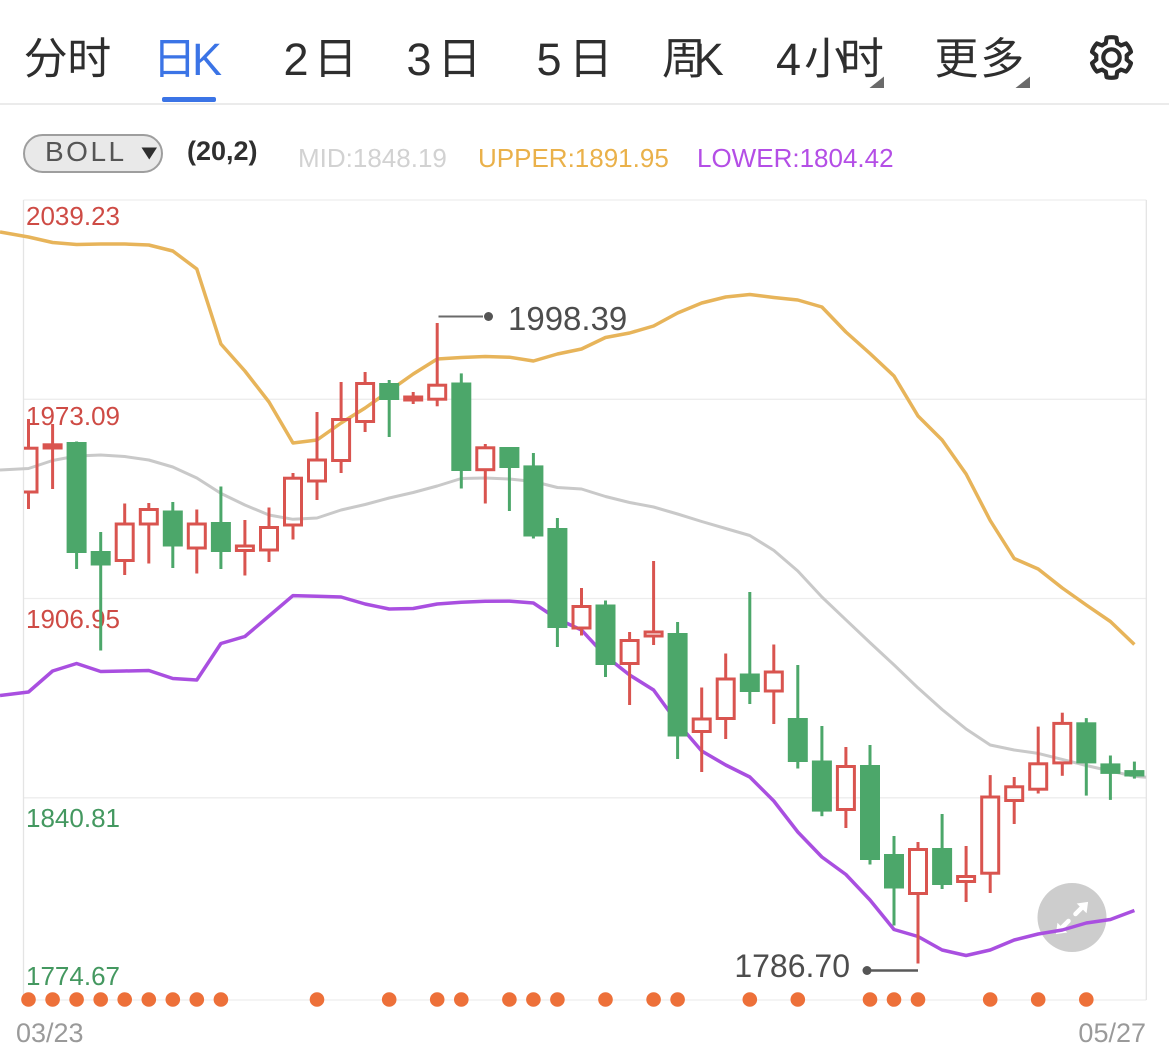  What do you see at coordinates (792, 966) in the screenshot?
I see `svg-text: 1786.70` at bounding box center [792, 966].